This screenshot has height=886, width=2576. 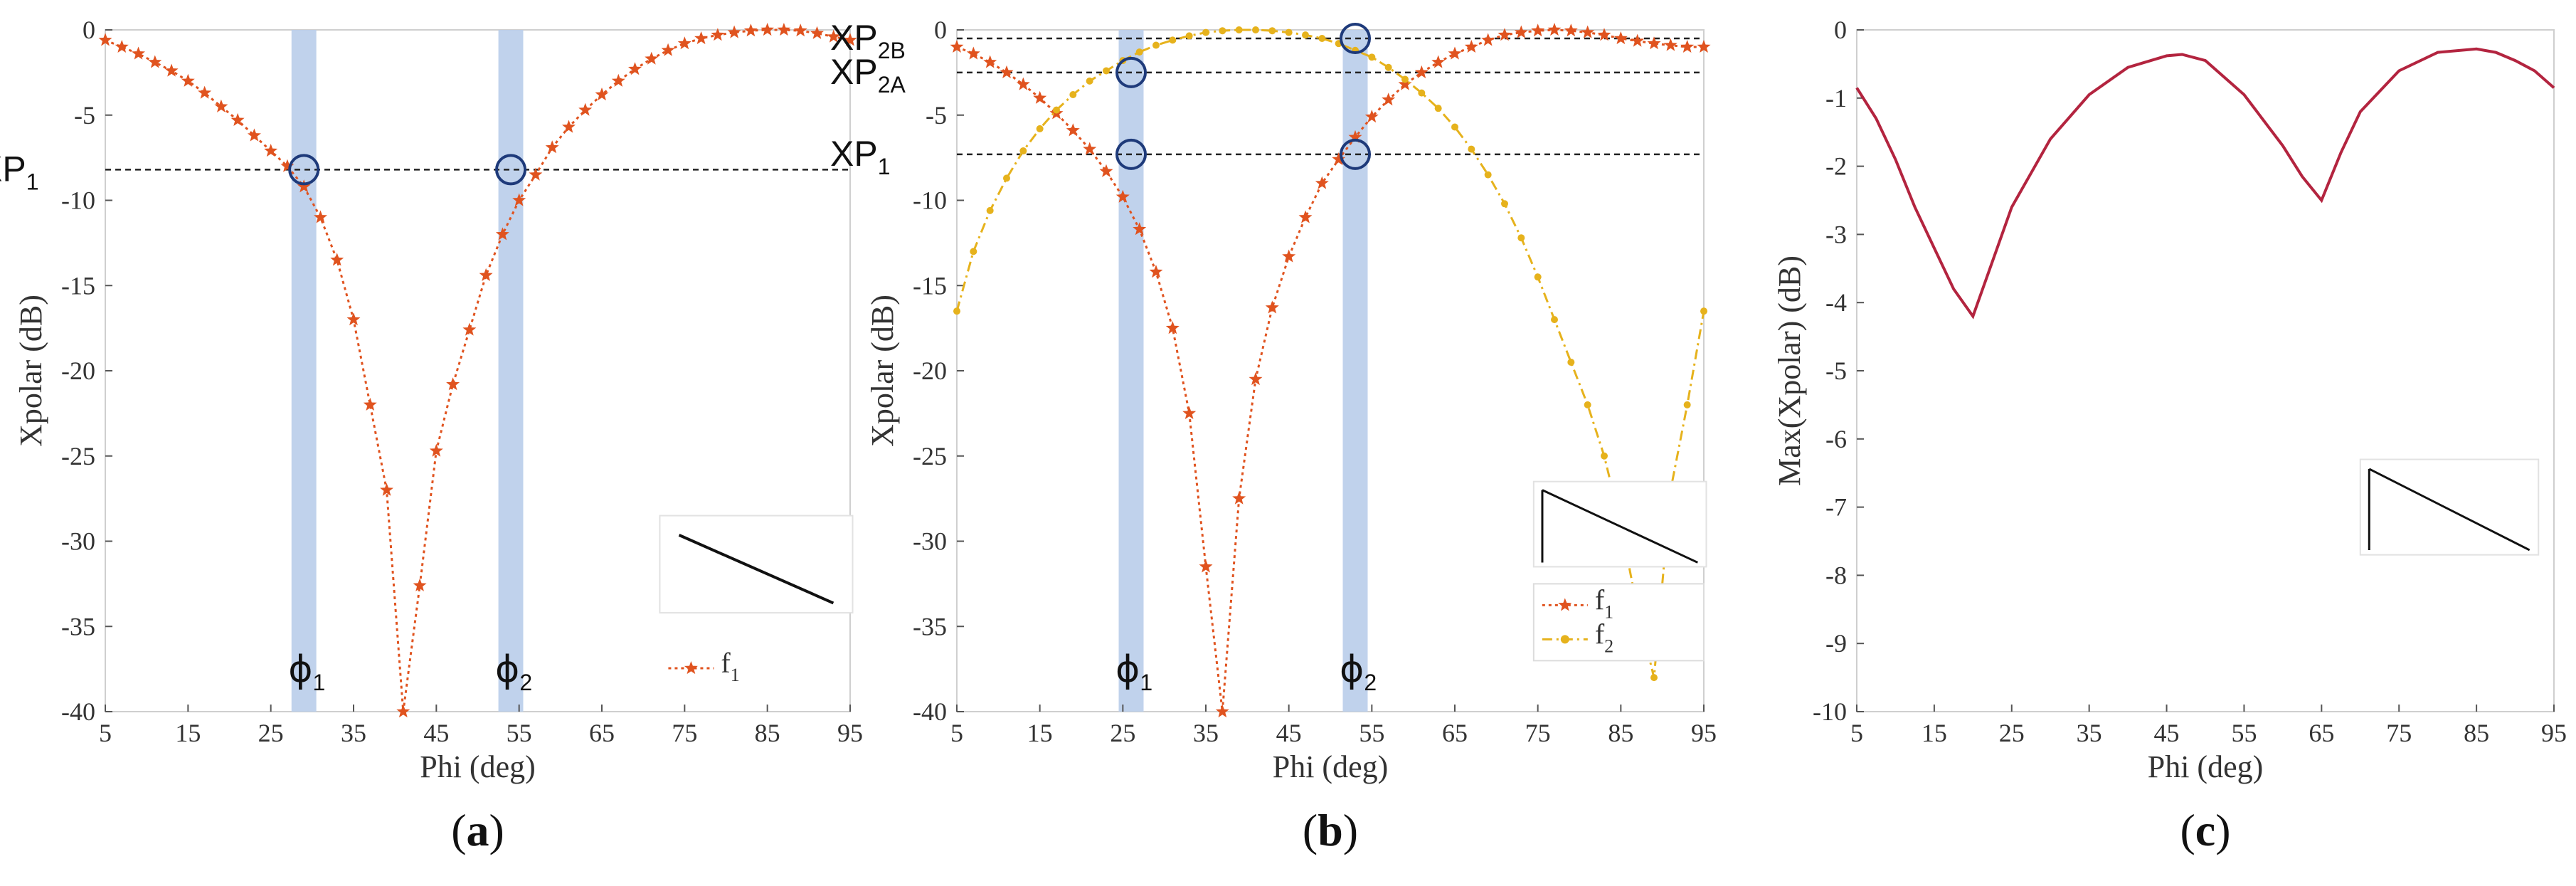 What do you see at coordinates (478, 830) in the screenshot?
I see `panel-caption: (a)` at bounding box center [478, 830].